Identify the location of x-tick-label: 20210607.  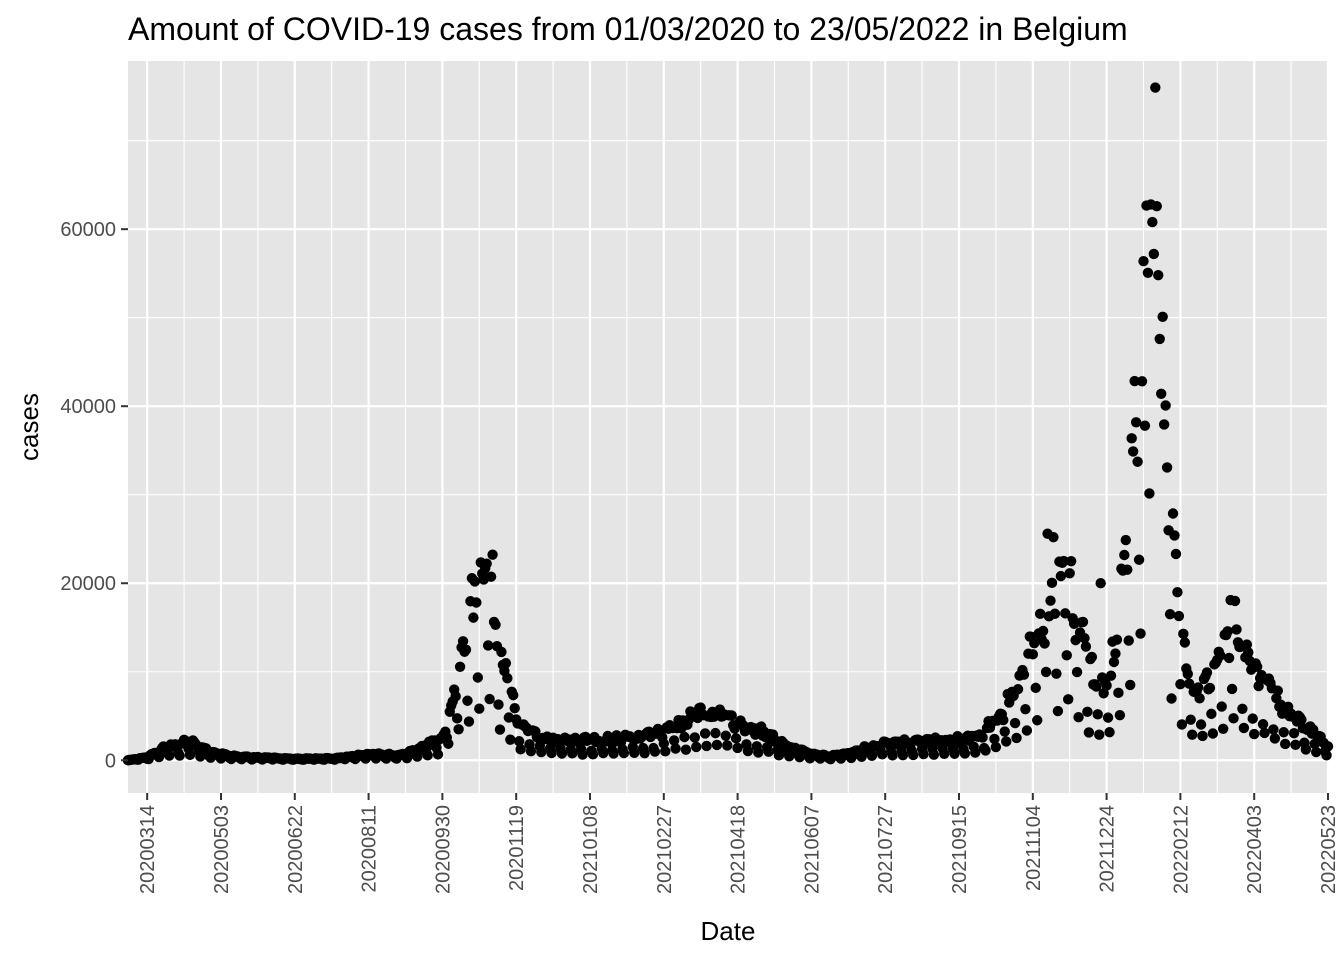
(812, 849).